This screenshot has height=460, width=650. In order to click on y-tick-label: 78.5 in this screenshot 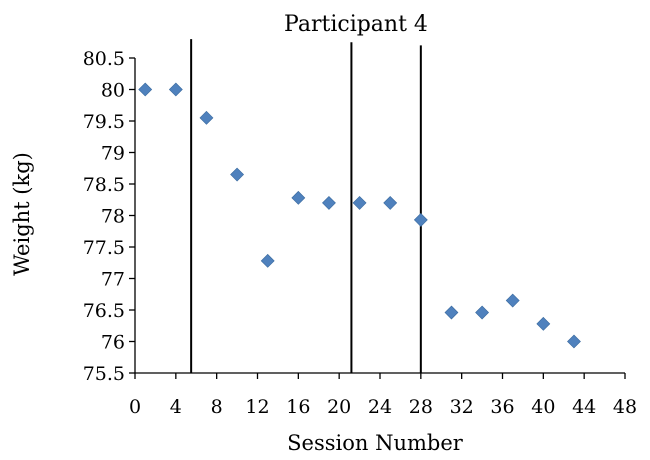, I will do `click(104, 185)`.